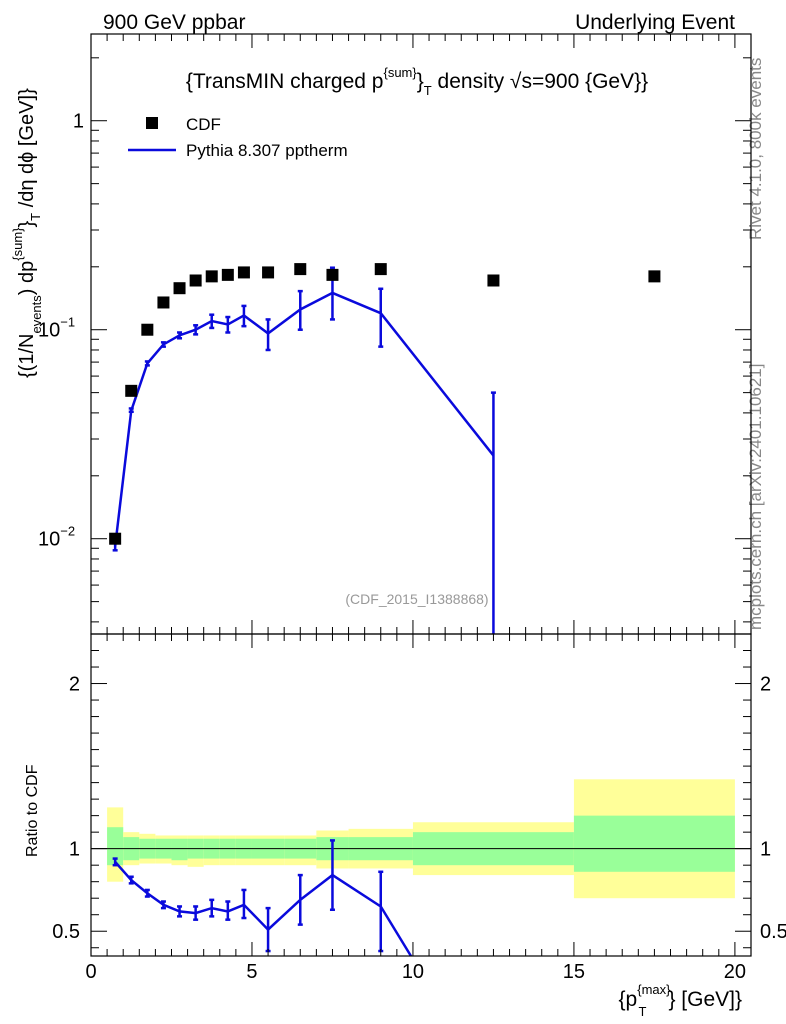 The height and width of the screenshot is (1024, 786). I want to click on x-axis-label: {p{max} T} [GeV]}, so click(680, 1000).